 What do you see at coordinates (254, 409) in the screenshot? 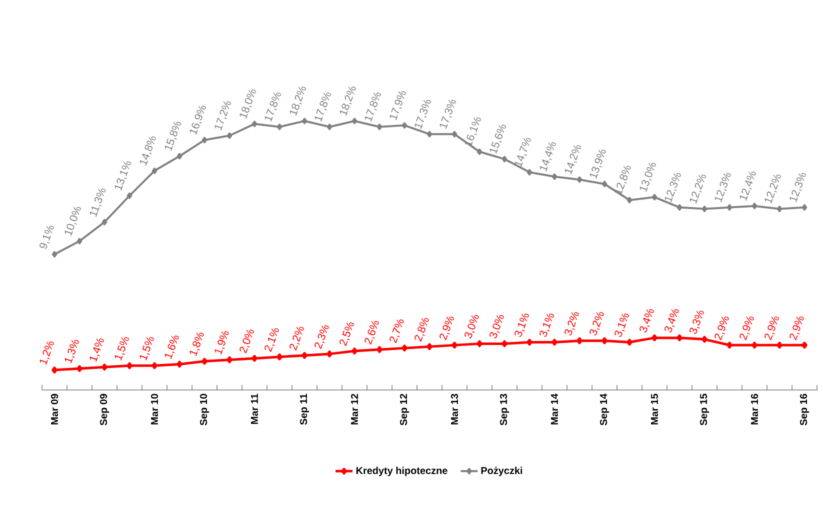
I see `x-tick-label: Mar 11` at bounding box center [254, 409].